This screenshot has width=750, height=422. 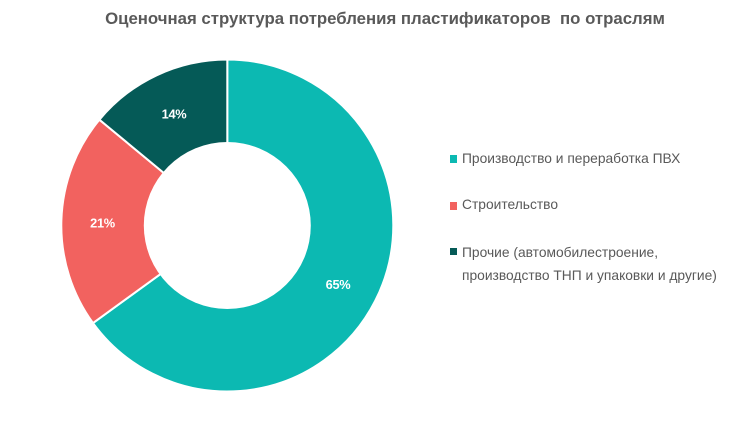 What do you see at coordinates (103, 223) in the screenshot?
I see `svg-text: 21%` at bounding box center [103, 223].